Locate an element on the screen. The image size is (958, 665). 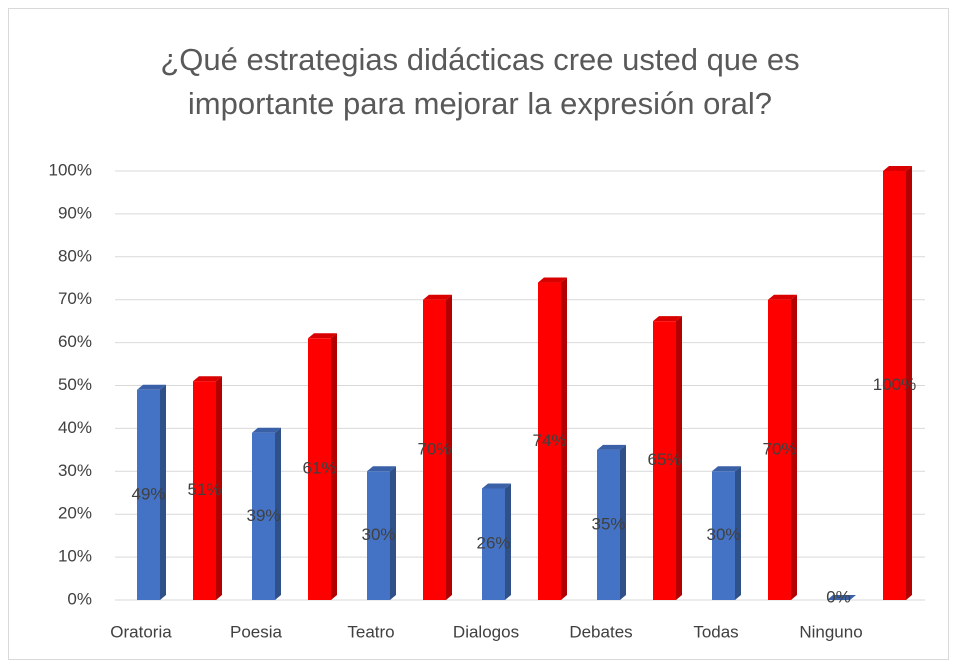
data-label: 35% is located at coordinates (608, 523).